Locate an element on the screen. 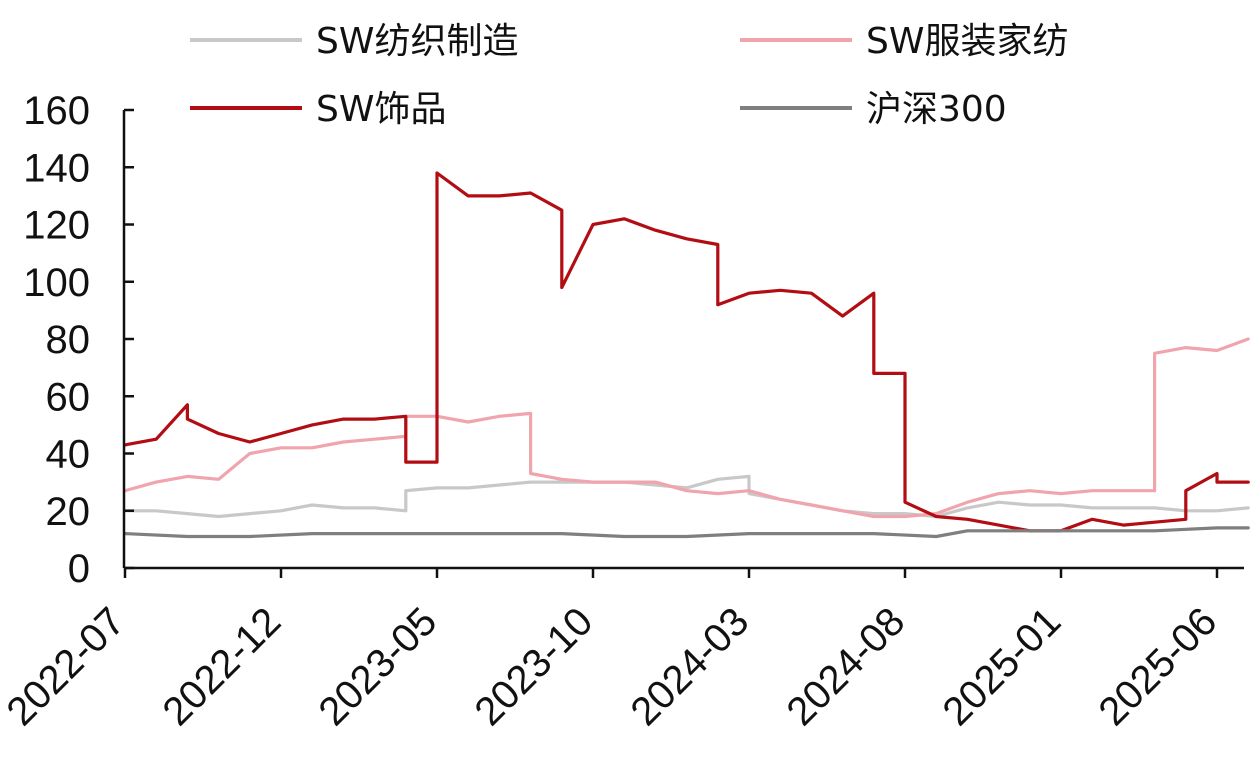 Image resolution: width=1260 pixels, height=768 pixels. x-tick-label: 2023-05 is located at coordinates (377, 666).